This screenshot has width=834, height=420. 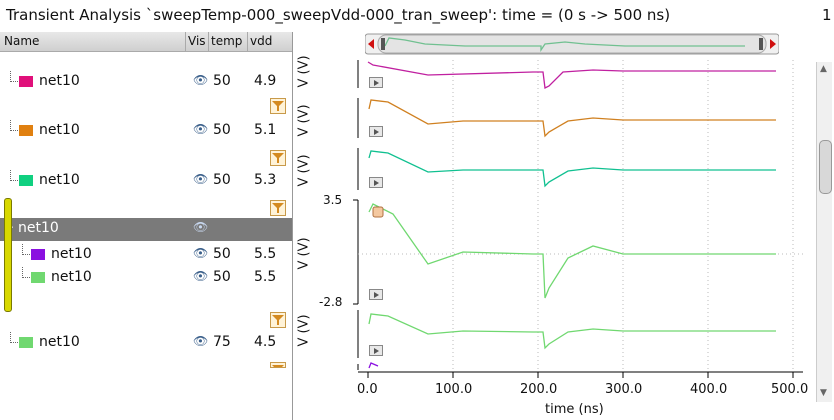 What do you see at coordinates (367, 389) in the screenshot?
I see `x-tick-label: 0.0` at bounding box center [367, 389].